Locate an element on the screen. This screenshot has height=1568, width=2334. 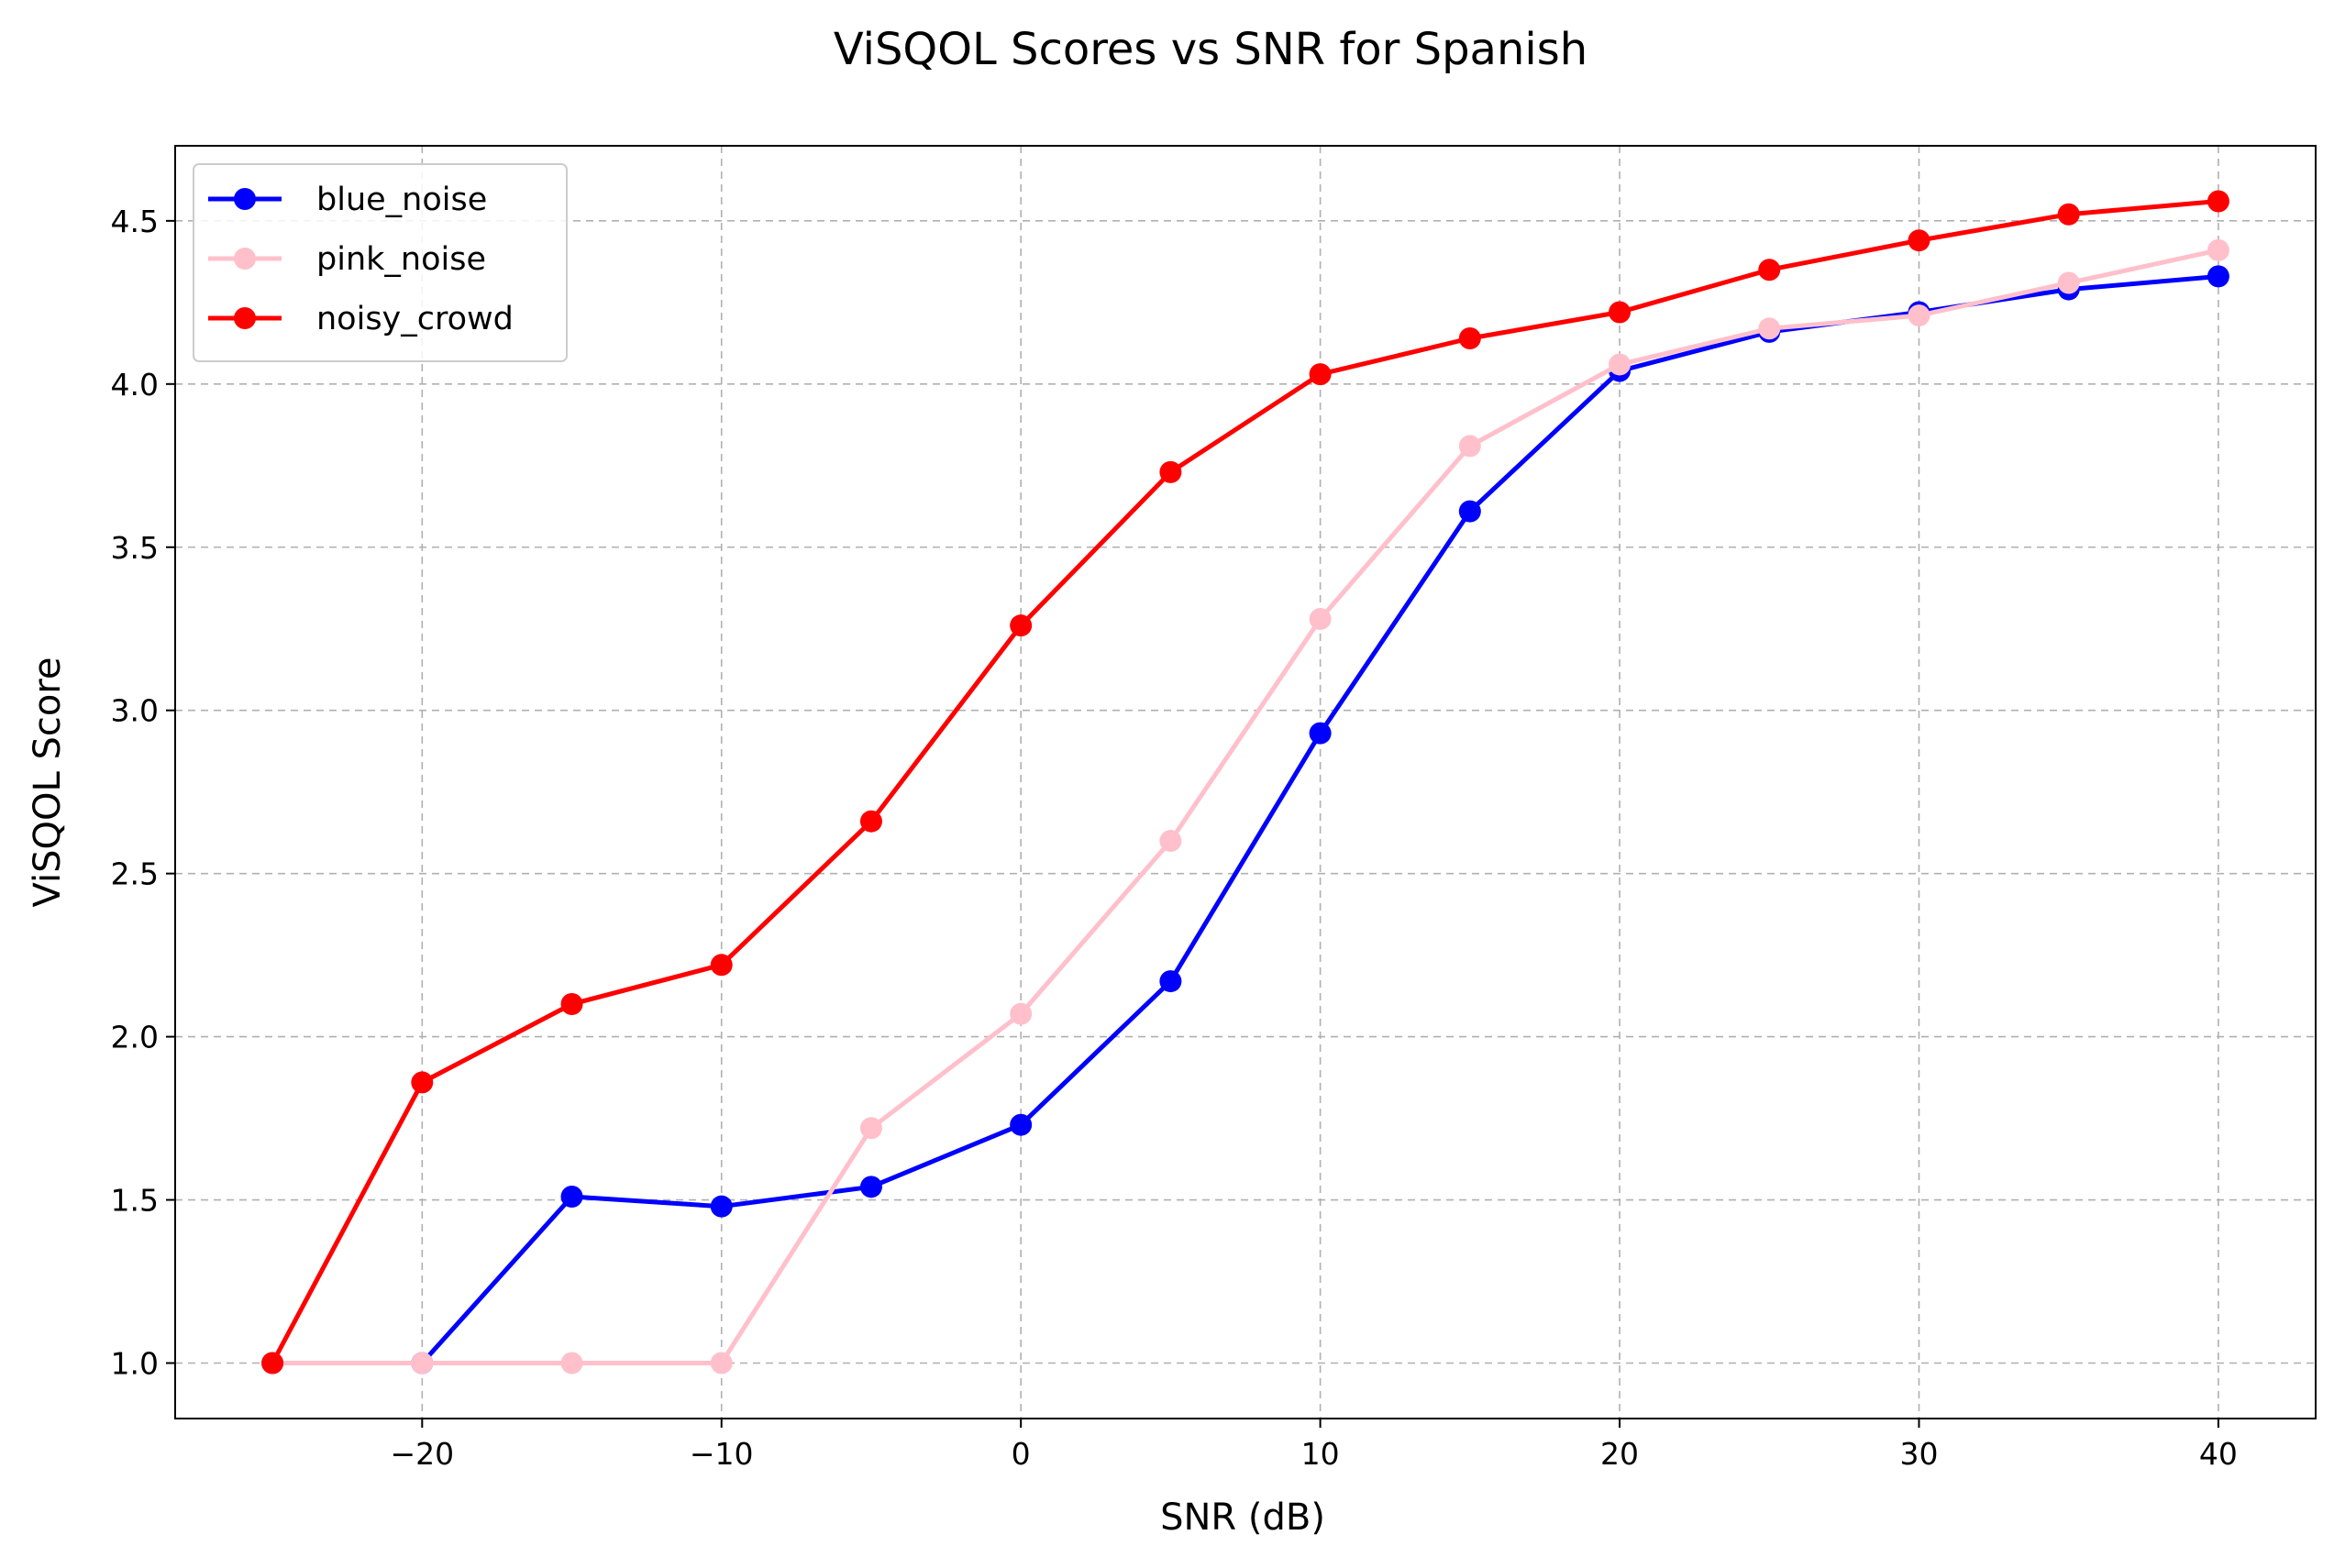
legend: blue_noise pink_noise noisy_crowd is located at coordinates (380, 262).